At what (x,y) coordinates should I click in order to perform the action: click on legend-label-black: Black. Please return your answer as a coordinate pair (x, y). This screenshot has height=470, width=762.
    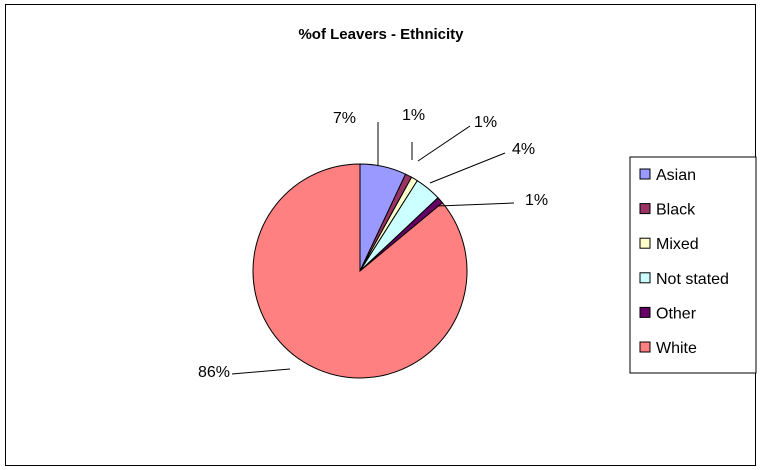
    Looking at the image, I should click on (676, 210).